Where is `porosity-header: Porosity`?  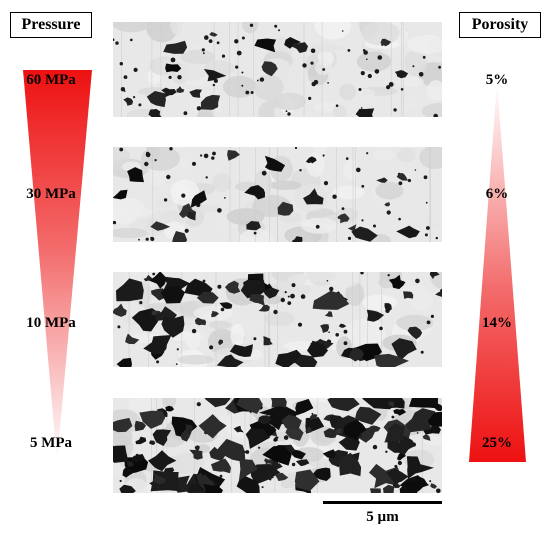
porosity-header: Porosity is located at coordinates (500, 25).